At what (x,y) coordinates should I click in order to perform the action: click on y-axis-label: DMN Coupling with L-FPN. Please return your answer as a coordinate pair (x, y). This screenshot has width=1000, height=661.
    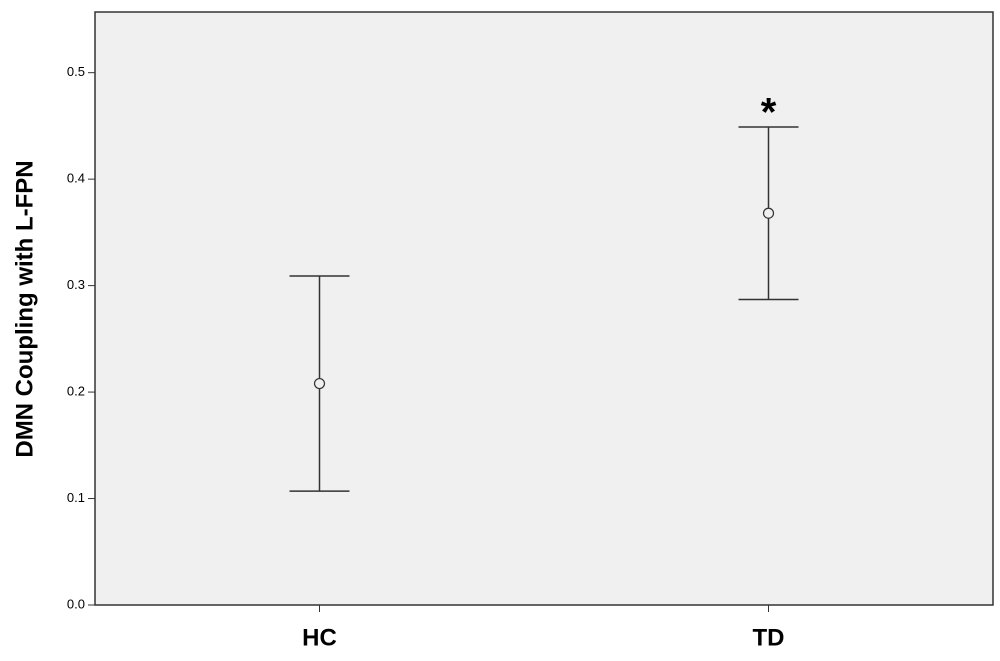
    Looking at the image, I should click on (24, 308).